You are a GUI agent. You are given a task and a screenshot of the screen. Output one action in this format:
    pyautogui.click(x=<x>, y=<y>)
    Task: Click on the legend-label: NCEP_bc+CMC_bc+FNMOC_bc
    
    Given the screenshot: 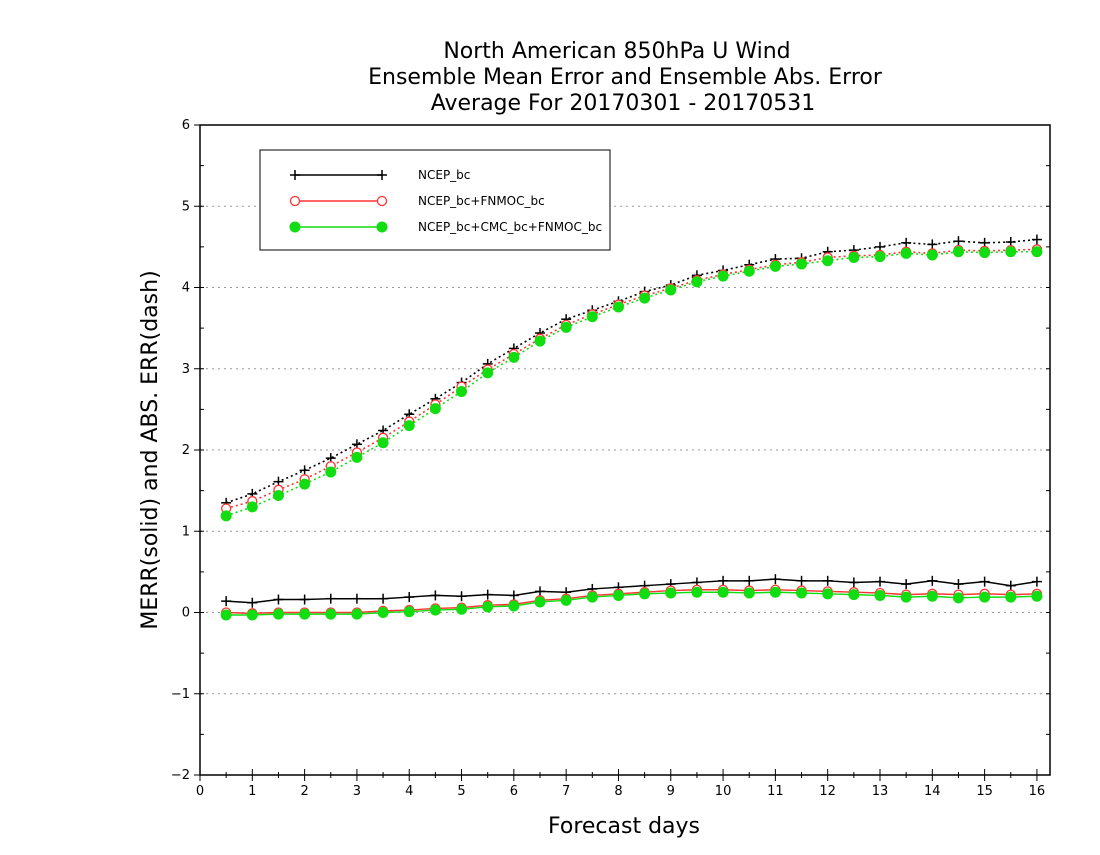 What is the action you would take?
    pyautogui.click(x=510, y=227)
    